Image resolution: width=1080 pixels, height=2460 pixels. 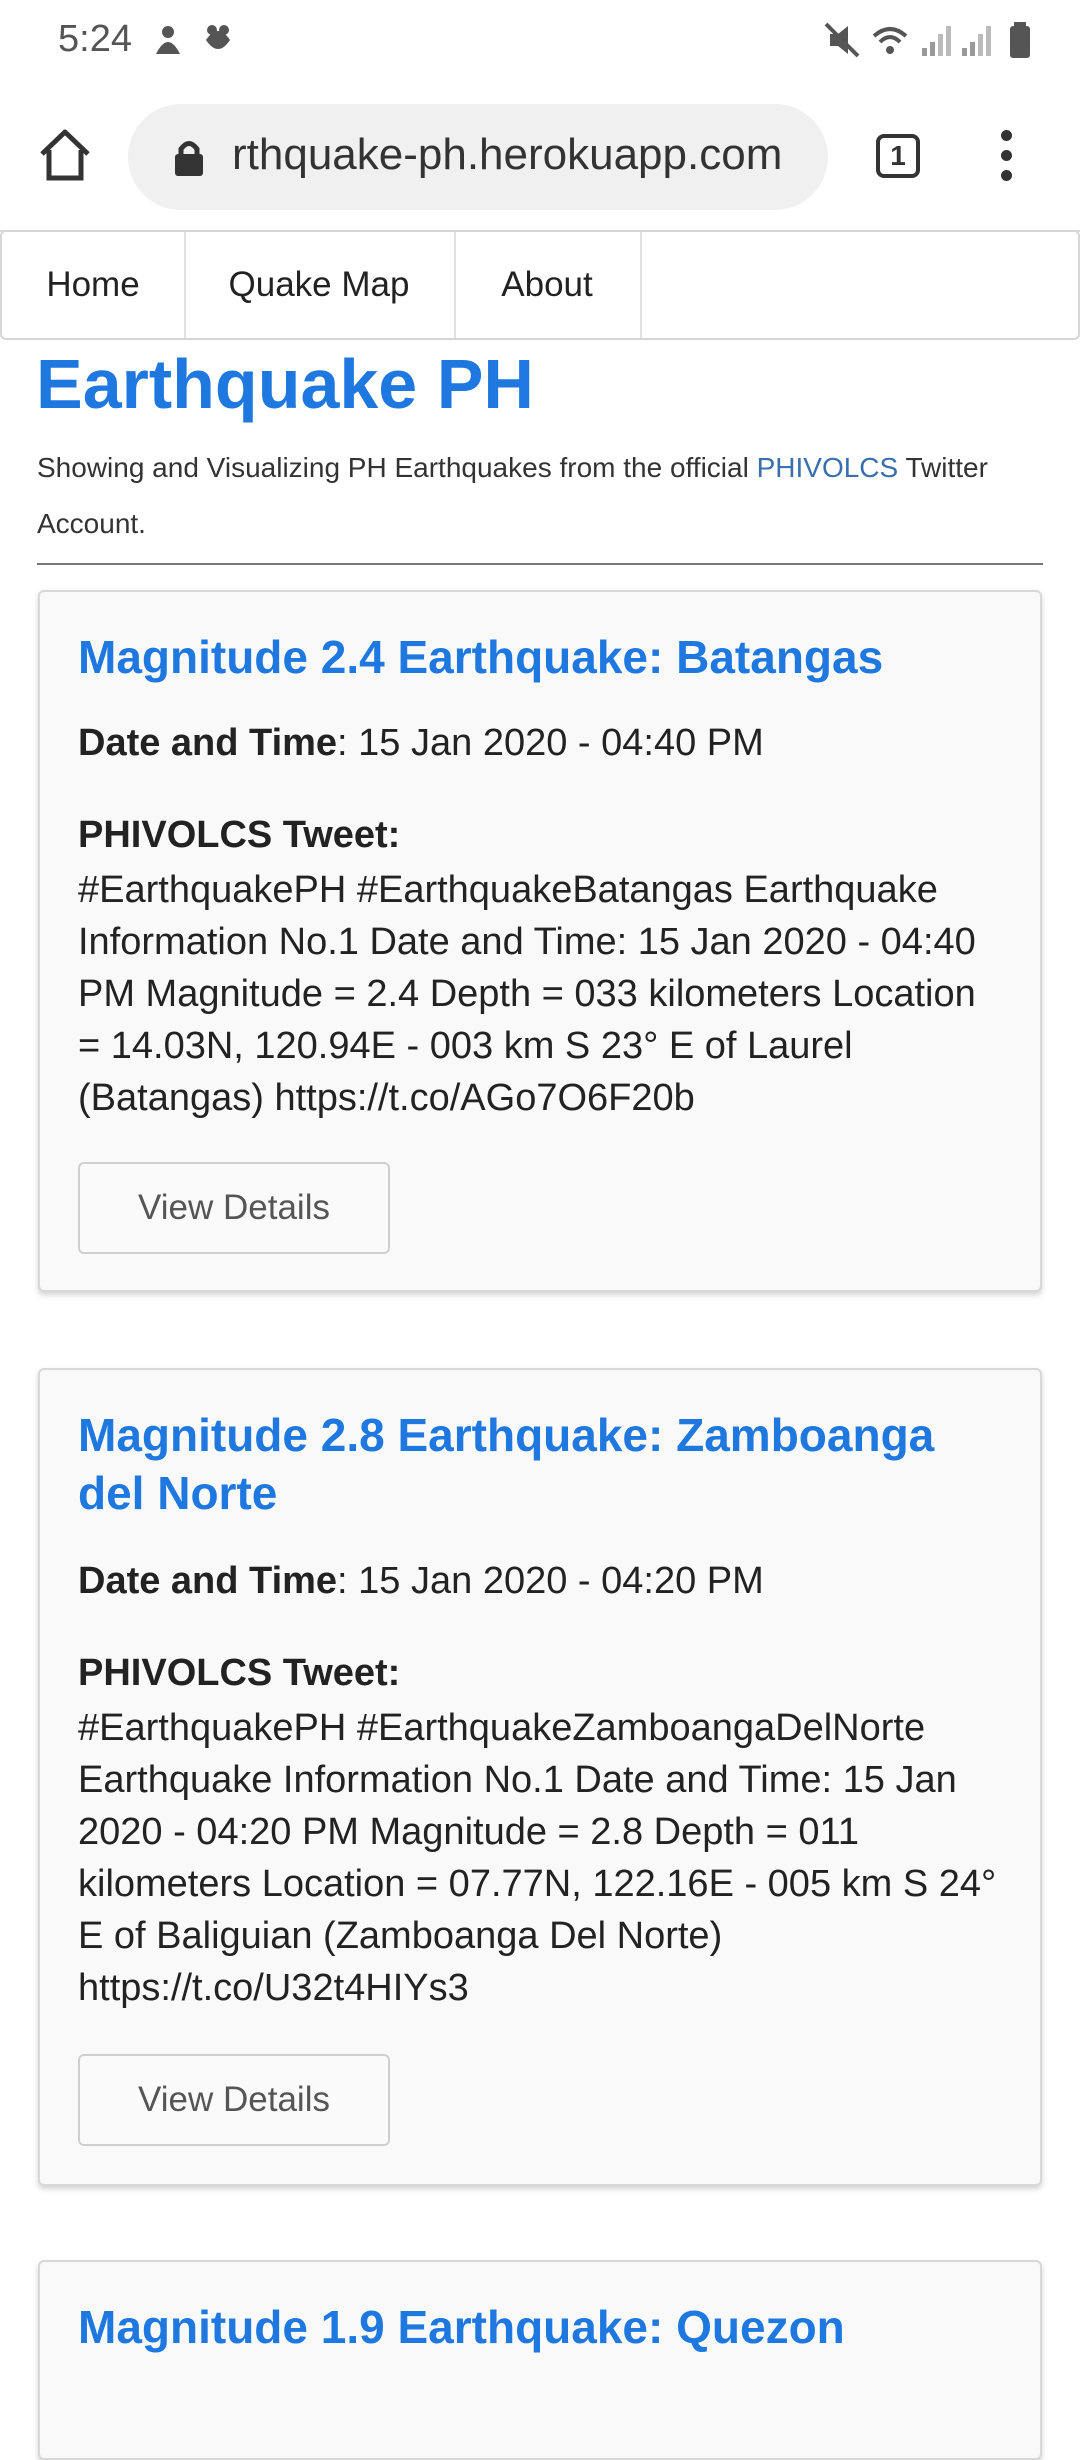 What do you see at coordinates (320, 285) in the screenshot?
I see `nav-quake-map: Quake Map` at bounding box center [320, 285].